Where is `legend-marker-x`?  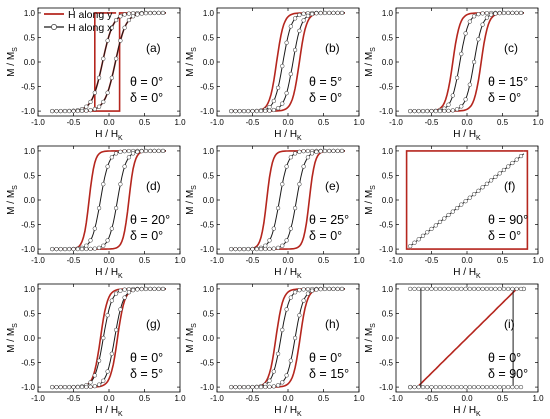
legend-marker-x is located at coordinates (54, 27).